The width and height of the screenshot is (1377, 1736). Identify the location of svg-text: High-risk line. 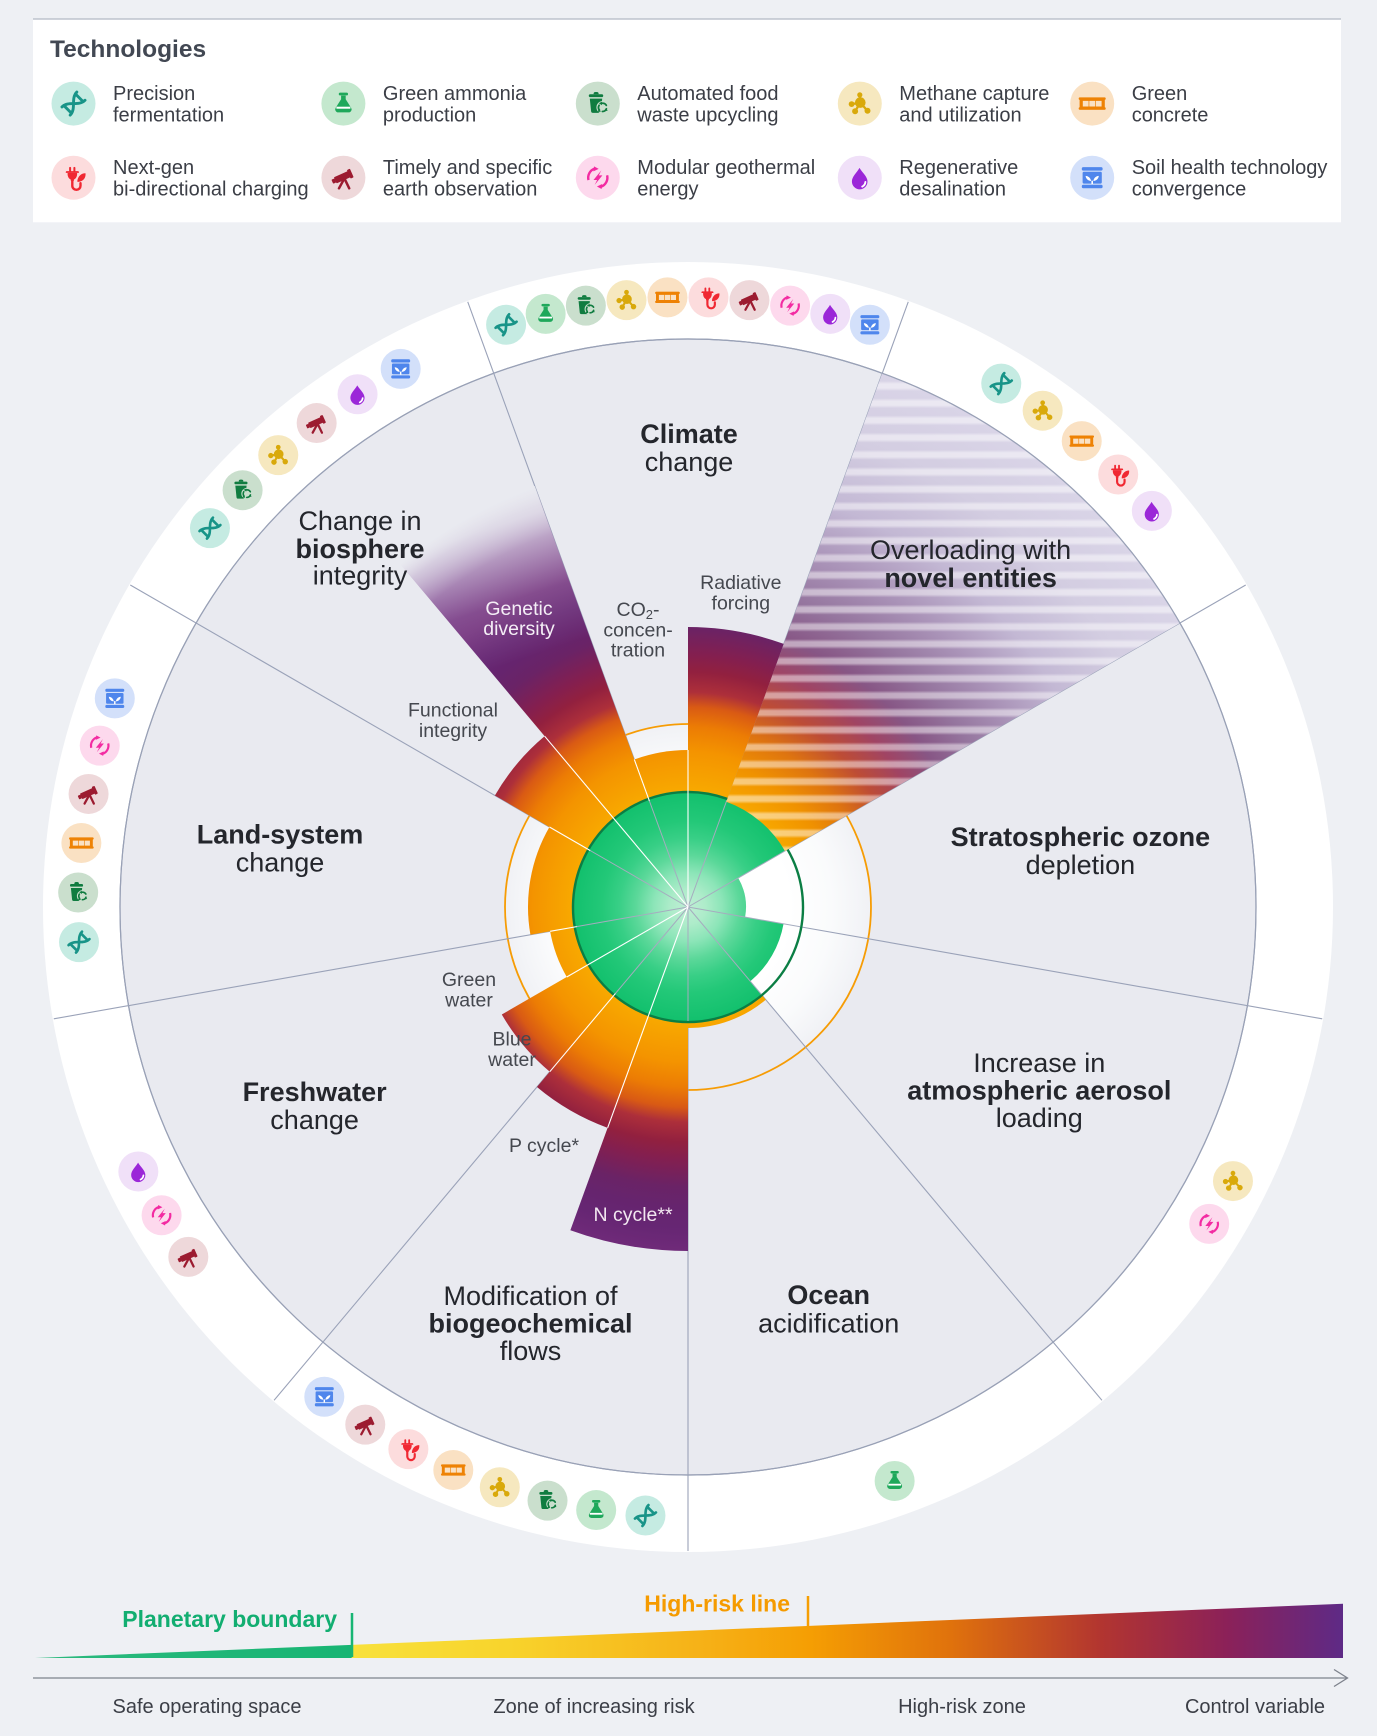
(717, 1603).